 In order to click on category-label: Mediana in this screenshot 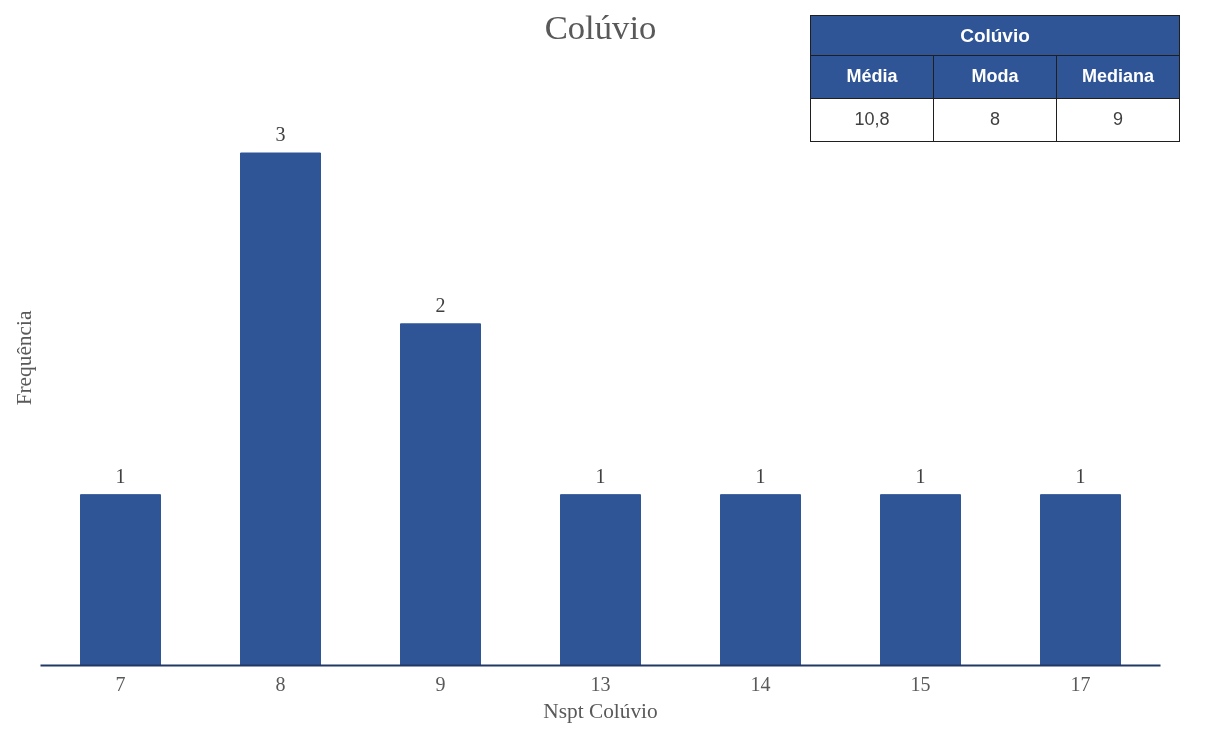, I will do `click(1118, 77)`.